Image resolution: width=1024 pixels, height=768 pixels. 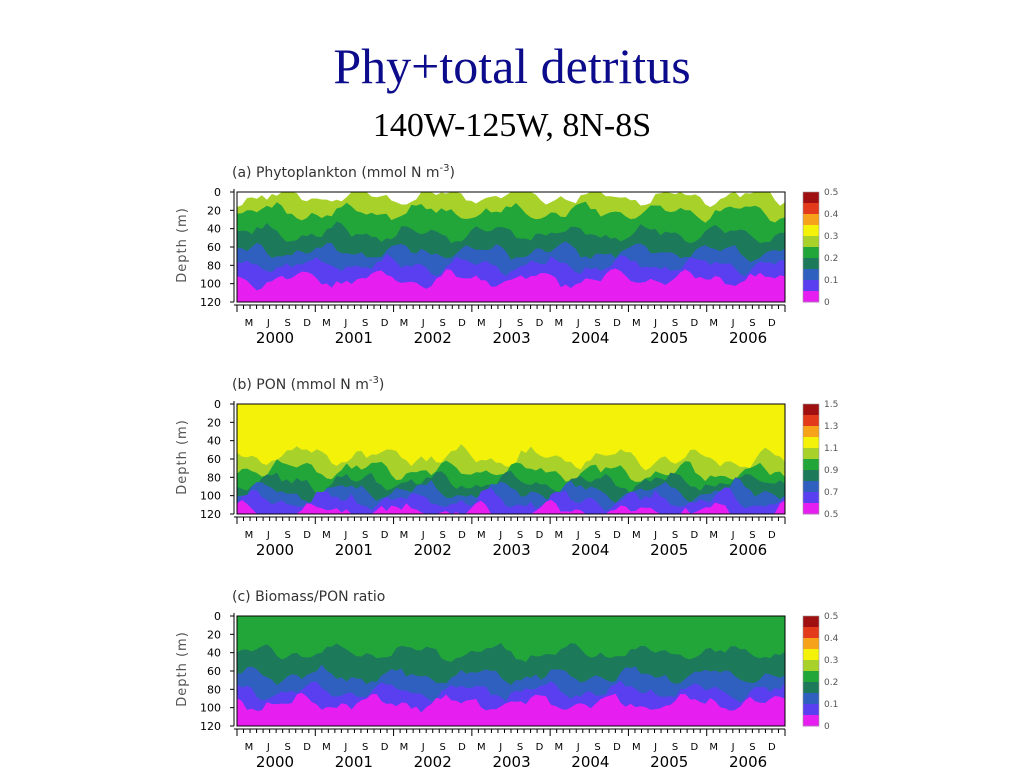 What do you see at coordinates (210, 514) in the screenshot?
I see `y-tick-label: 120` at bounding box center [210, 514].